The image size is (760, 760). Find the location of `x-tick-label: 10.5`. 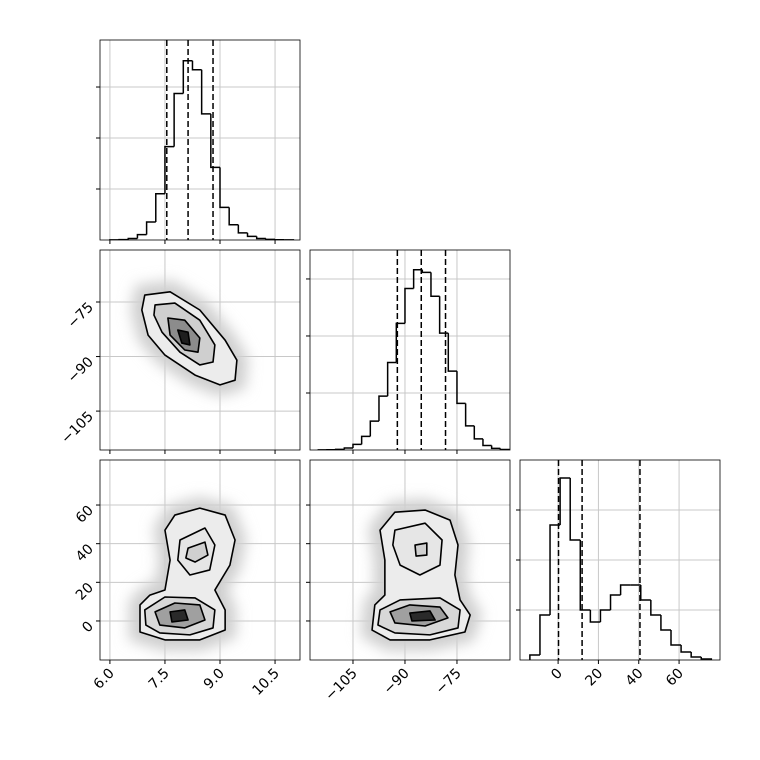

x-tick-label: 10.5 is located at coordinates (266, 682).